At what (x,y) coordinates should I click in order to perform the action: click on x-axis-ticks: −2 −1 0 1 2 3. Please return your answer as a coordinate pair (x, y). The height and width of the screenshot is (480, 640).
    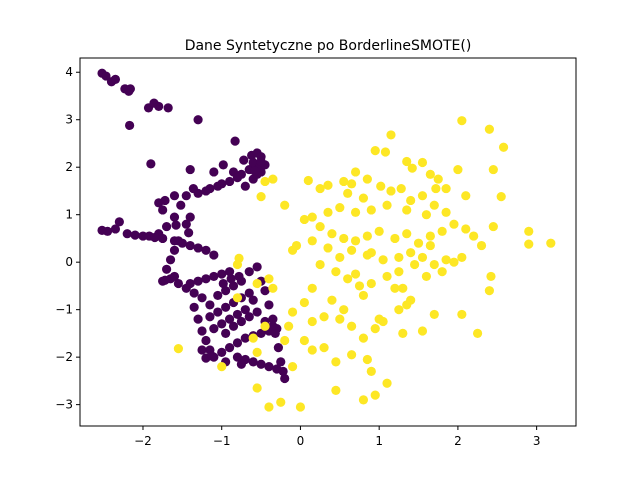
    Looking at the image, I should click on (337, 437).